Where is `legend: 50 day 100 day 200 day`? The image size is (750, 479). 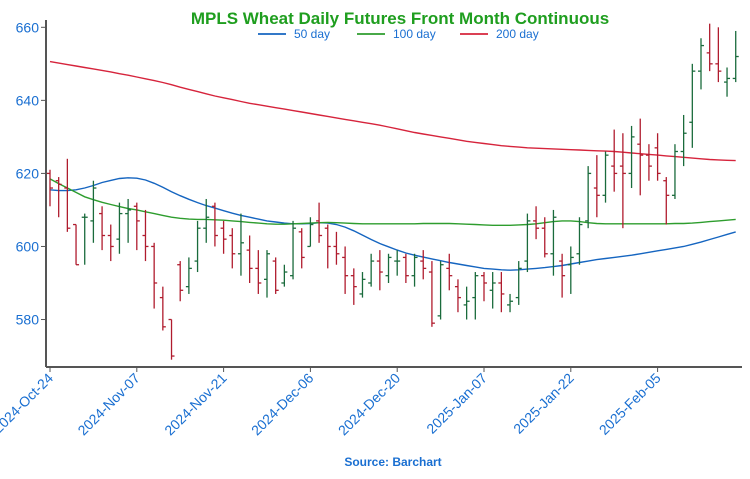 legend: 50 day 100 day 200 day is located at coordinates (398, 34).